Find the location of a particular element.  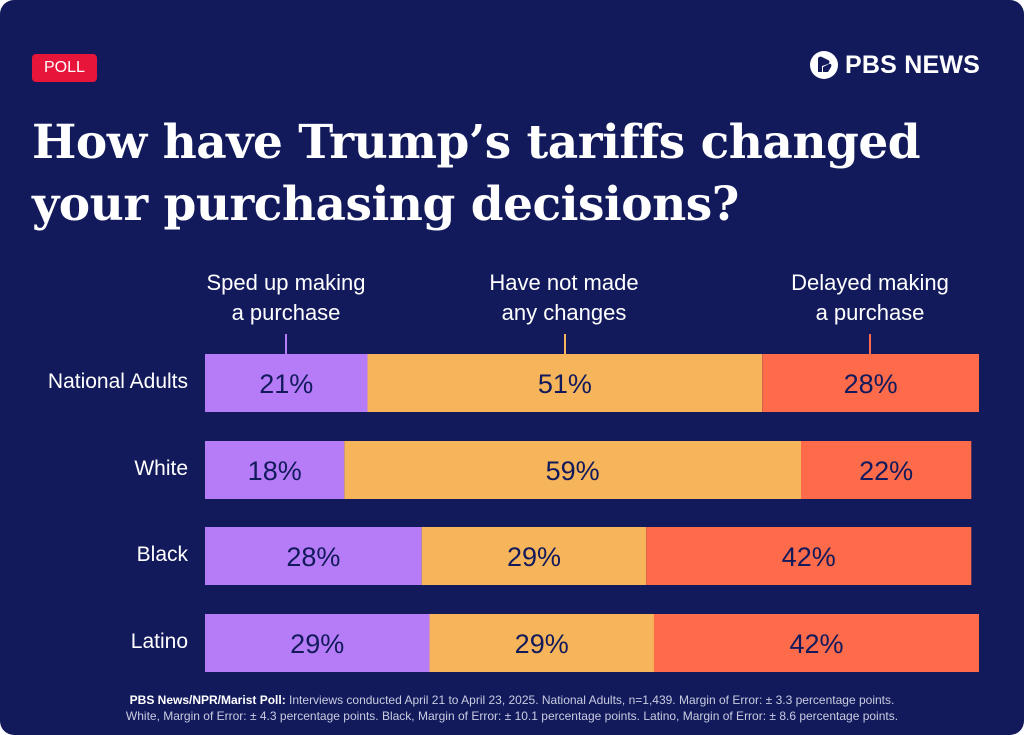

bar-white-sped-up is located at coordinates (275, 470).